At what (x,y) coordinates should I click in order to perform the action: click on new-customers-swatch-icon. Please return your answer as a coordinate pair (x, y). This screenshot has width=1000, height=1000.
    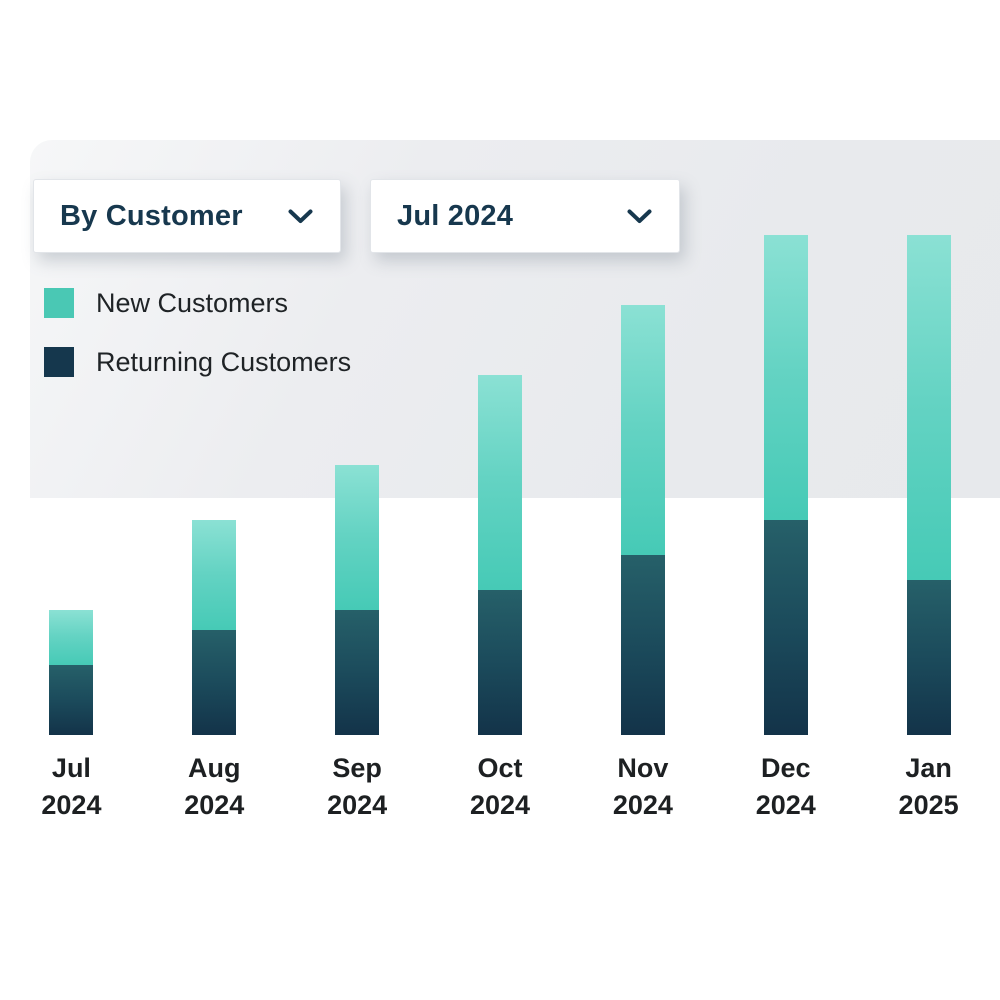
    Looking at the image, I should click on (59, 303).